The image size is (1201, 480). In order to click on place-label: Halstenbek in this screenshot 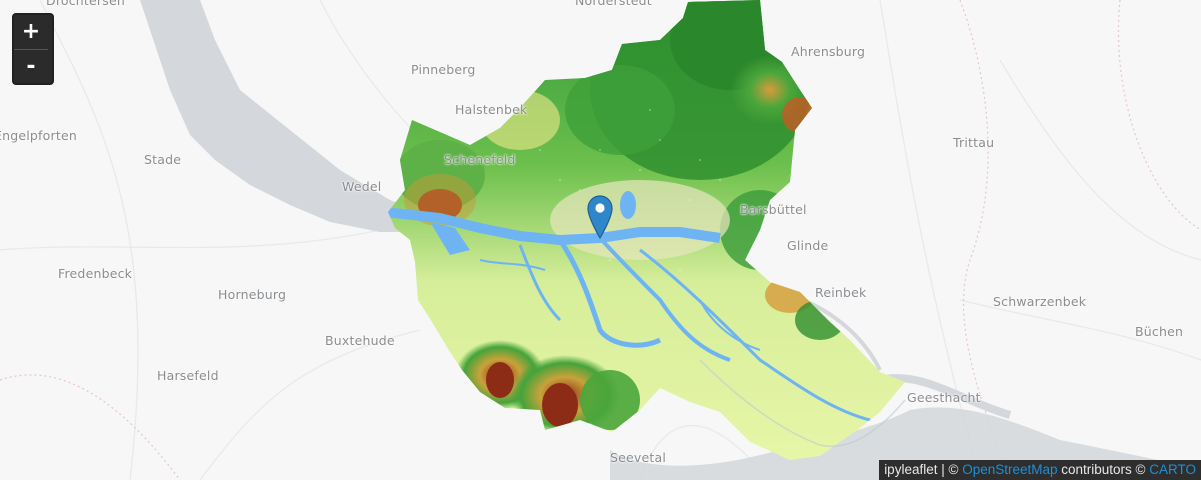, I will do `click(491, 109)`.